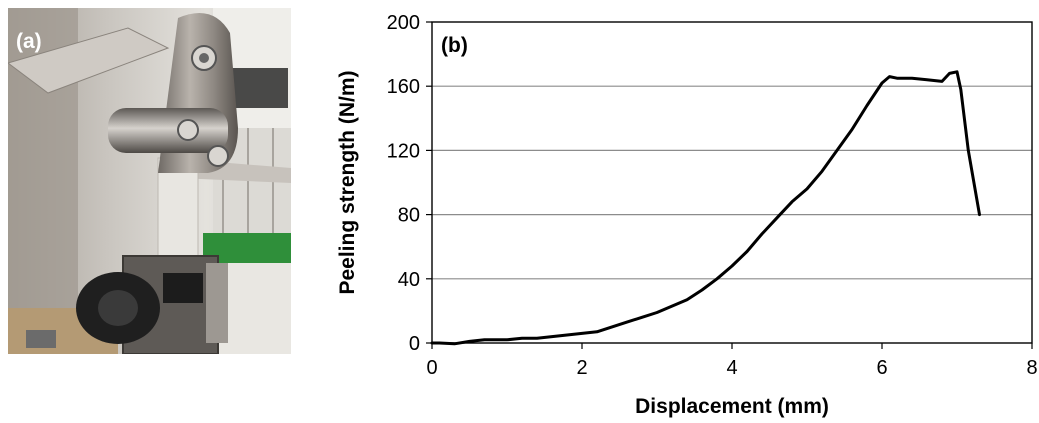 The width and height of the screenshot is (1039, 423). What do you see at coordinates (414, 344) in the screenshot?
I see `y-tick-label-0: 0` at bounding box center [414, 344].